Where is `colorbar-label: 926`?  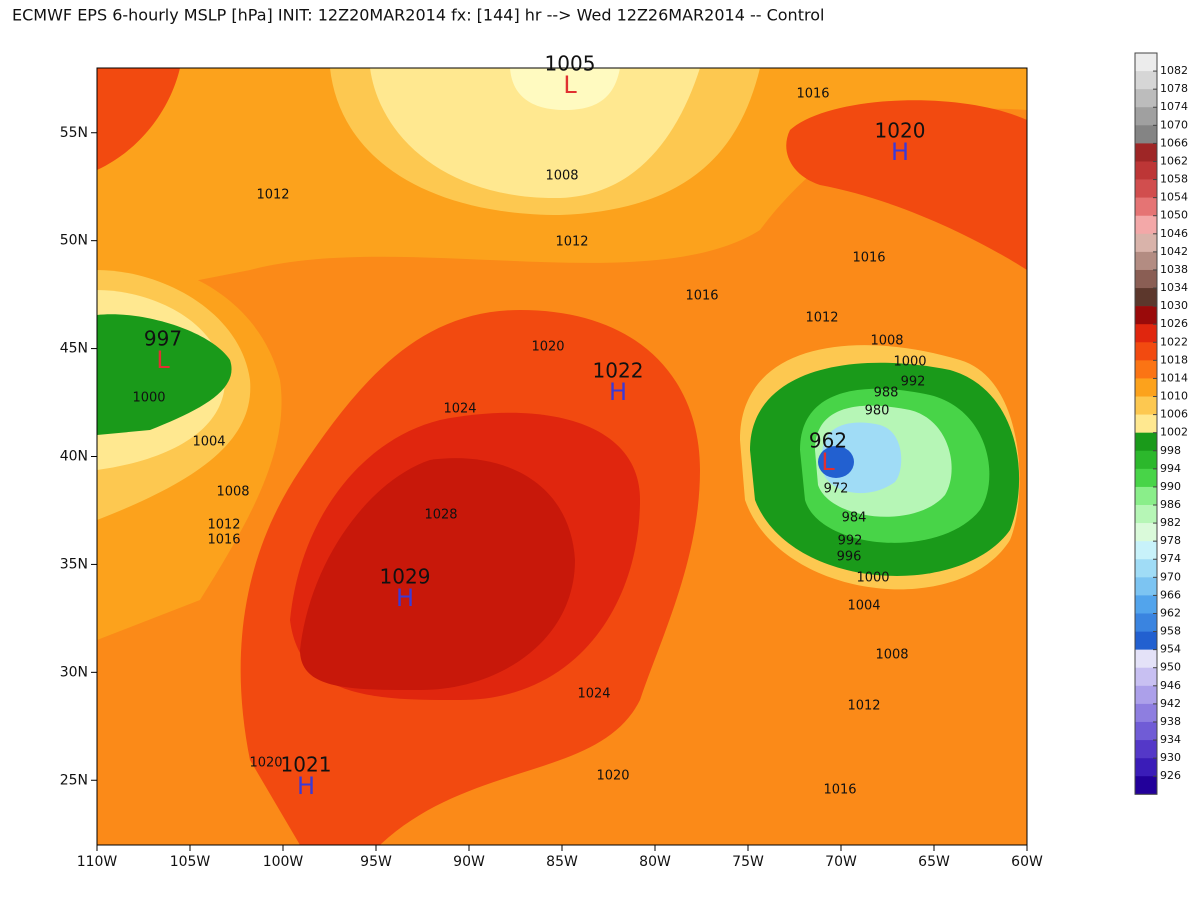 colorbar-label: 926 is located at coordinates (1170, 775).